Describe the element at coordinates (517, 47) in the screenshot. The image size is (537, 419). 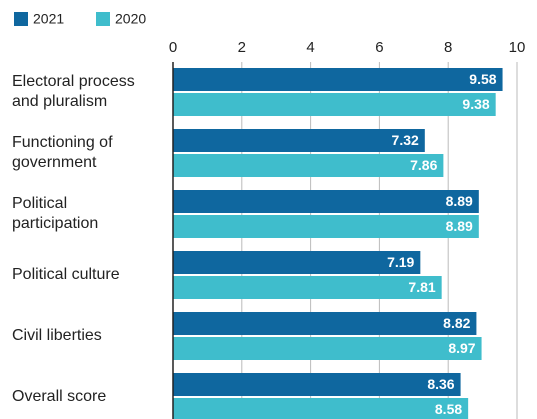
I see `x-tick-label: 10` at that location.